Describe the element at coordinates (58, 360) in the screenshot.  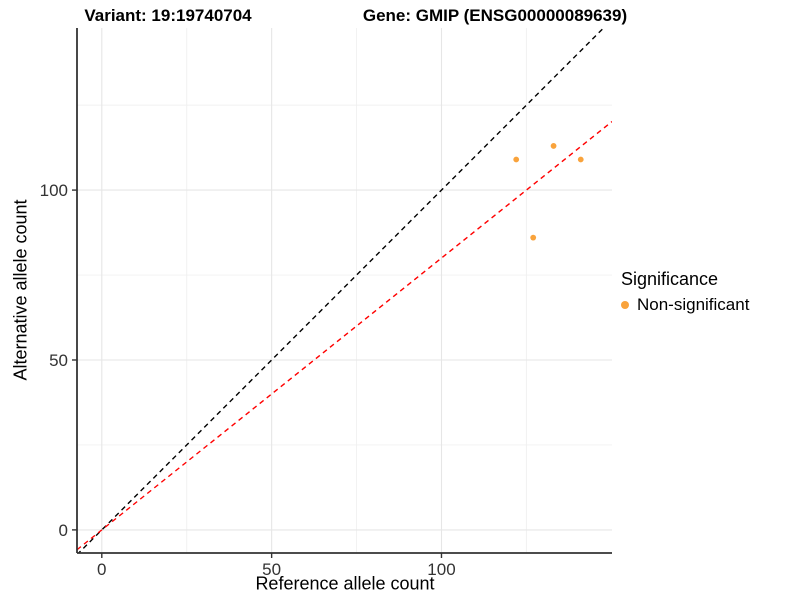
I see `y-tick-label: 50` at that location.